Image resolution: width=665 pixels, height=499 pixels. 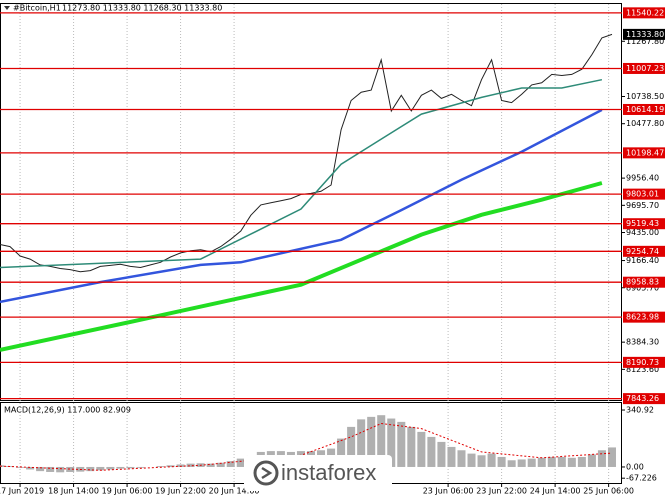 I want to click on y-tick-label: 8123.60, so click(x=642, y=369).